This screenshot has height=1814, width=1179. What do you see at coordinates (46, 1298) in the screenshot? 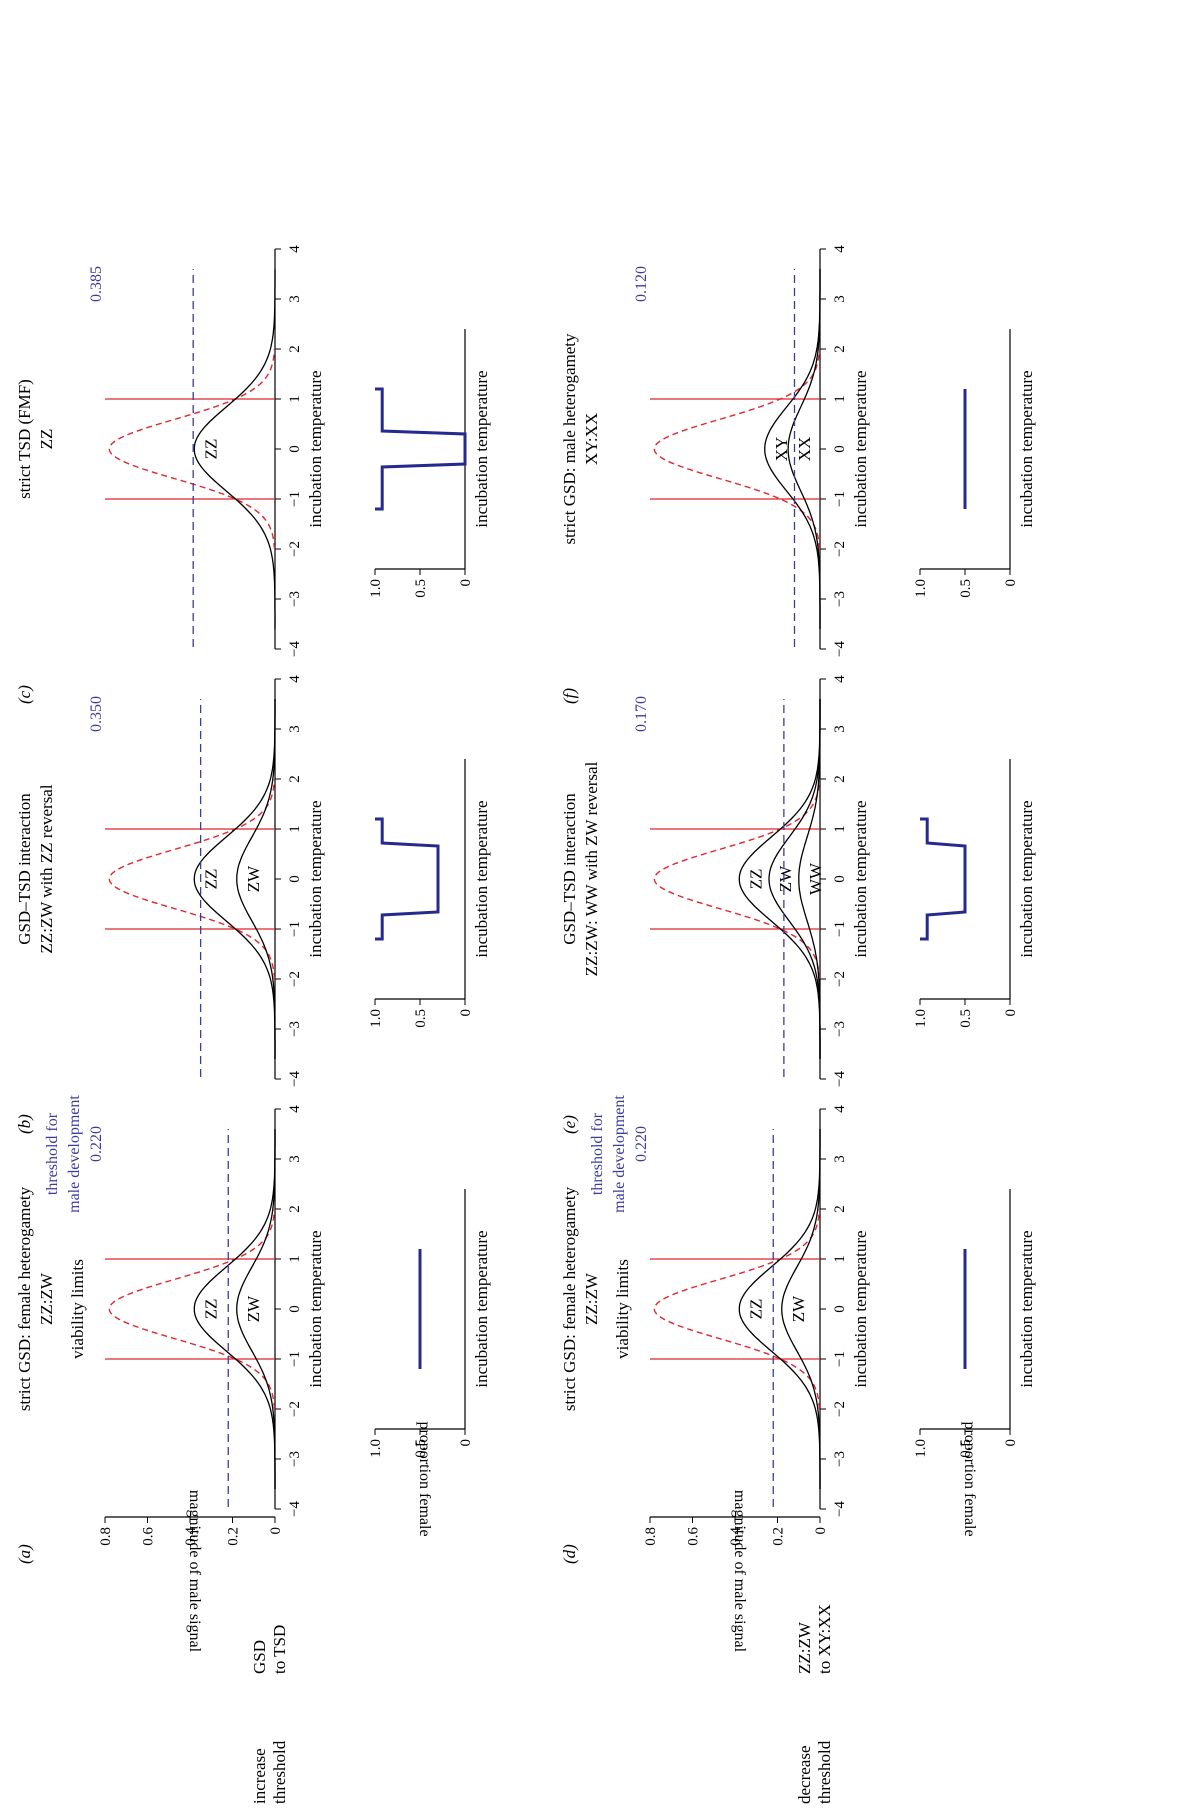
I see `panel-title: ZZ:ZW` at bounding box center [46, 1298].